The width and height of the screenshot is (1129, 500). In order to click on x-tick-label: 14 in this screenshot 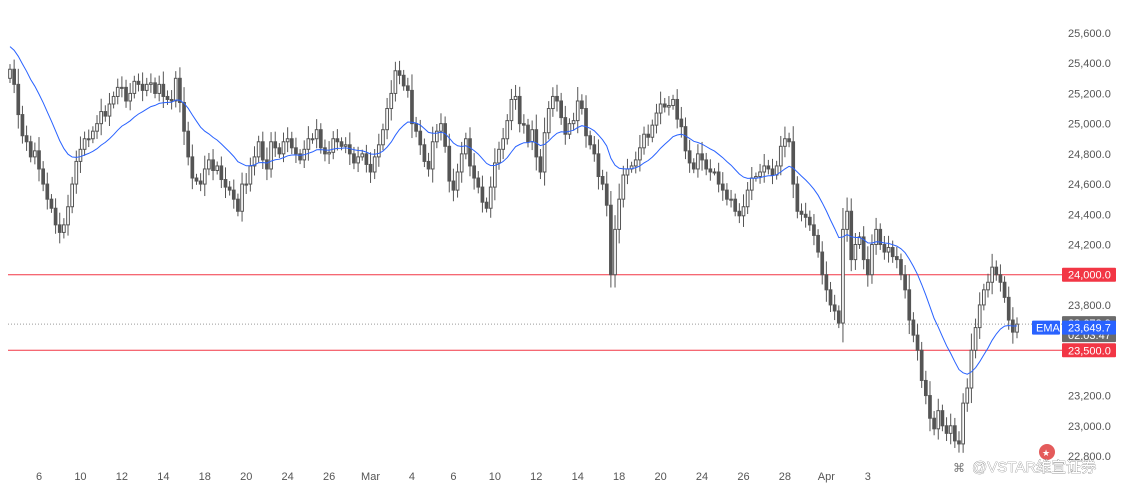, I will do `click(163, 477)`.